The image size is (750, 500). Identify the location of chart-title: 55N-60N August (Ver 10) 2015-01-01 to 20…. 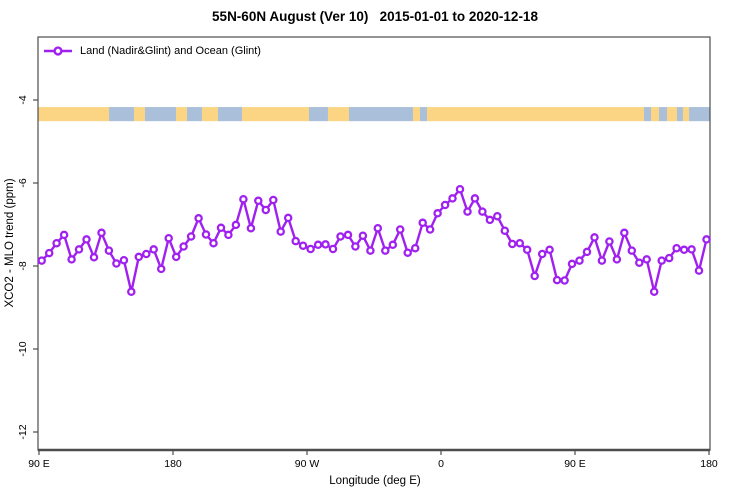
(375, 16).